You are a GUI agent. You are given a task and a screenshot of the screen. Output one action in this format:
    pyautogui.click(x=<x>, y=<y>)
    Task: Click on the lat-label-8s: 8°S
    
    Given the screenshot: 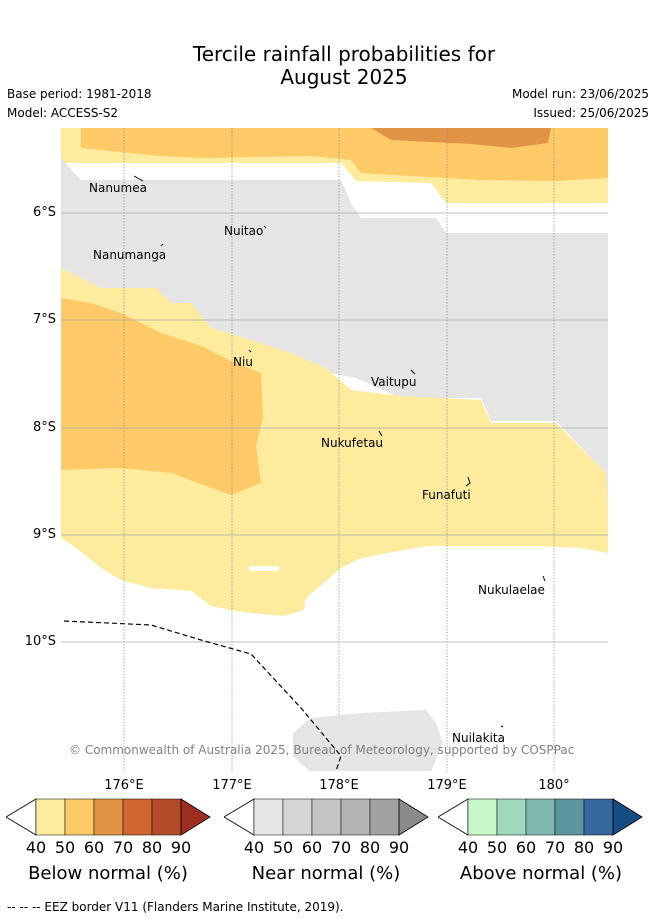 What is the action you would take?
    pyautogui.click(x=44, y=427)
    